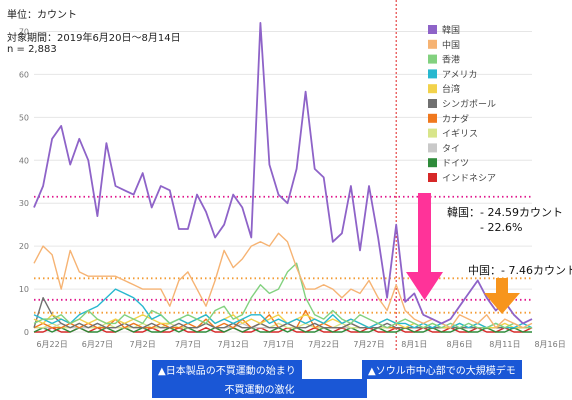 The height and width of the screenshot is (400, 572). Describe the element at coordinates (188, 344) in the screenshot. I see `x-tick-label: 7月7日` at that location.